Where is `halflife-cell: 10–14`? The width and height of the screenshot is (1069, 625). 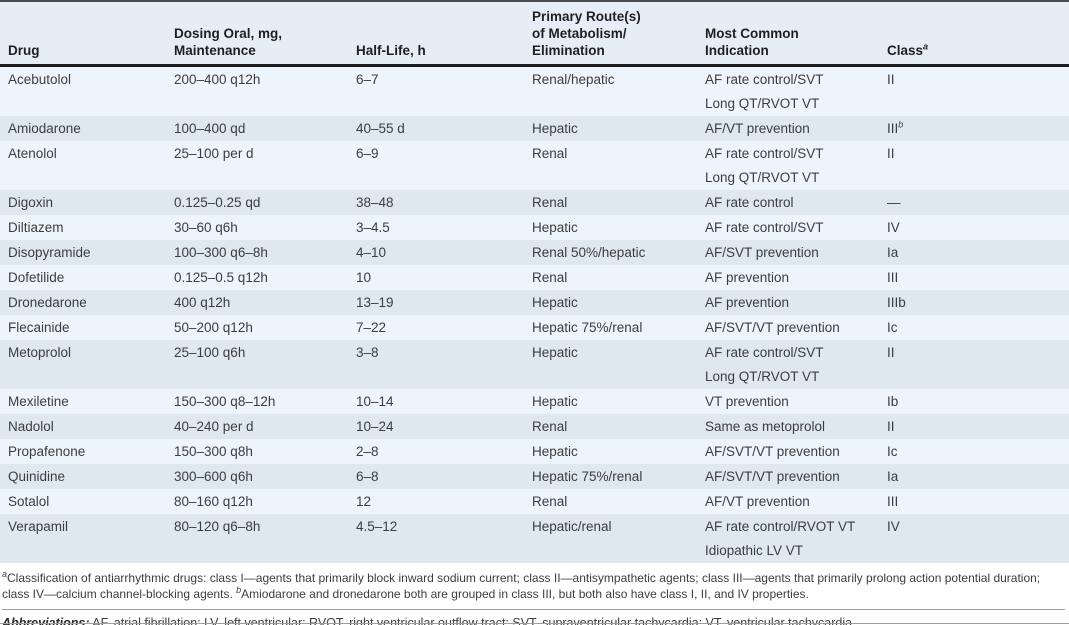
halflife-cell: 10–14 is located at coordinates (375, 401).